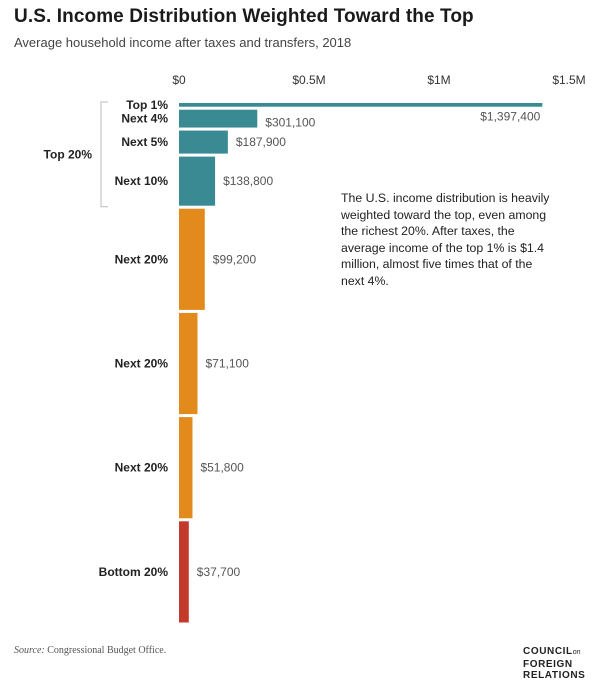  What do you see at coordinates (576, 652) in the screenshot?
I see `brand-line1-small: on` at bounding box center [576, 652].